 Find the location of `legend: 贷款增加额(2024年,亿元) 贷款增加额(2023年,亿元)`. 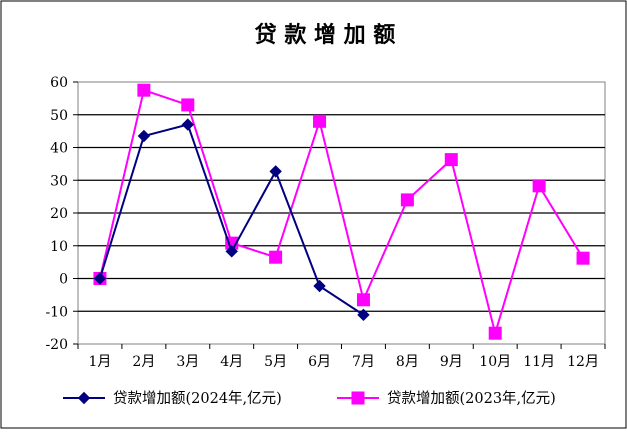

legend: 贷款增加额(2024年,亿元) 贷款增加额(2023年,亿元) is located at coordinates (309, 398).